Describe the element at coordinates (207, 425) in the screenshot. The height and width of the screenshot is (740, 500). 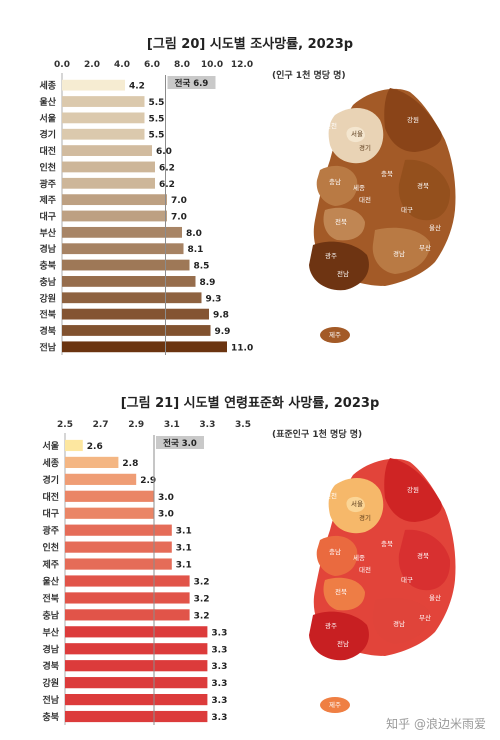
I see `x-tick-label: 3.3` at that location.